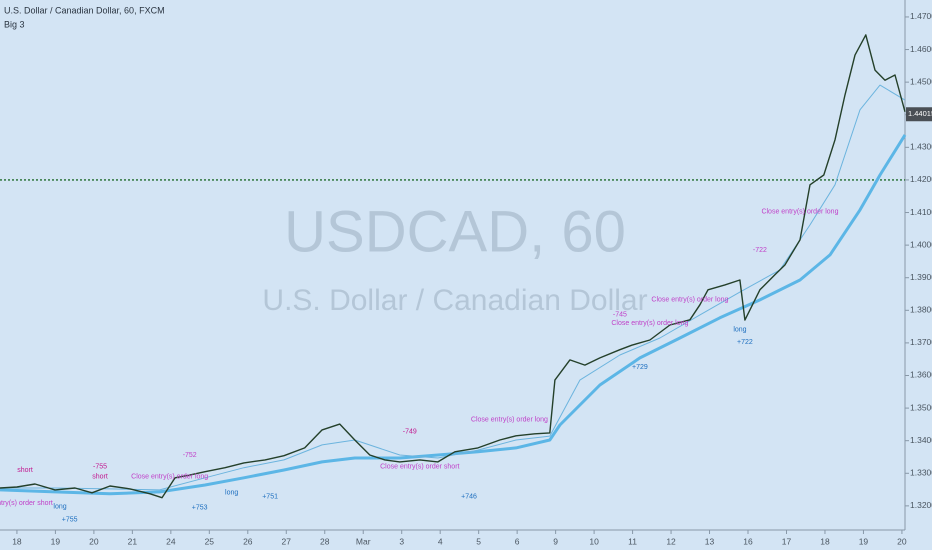 Image resolution: width=932 pixels, height=550 pixels. Describe the element at coordinates (921, 277) in the screenshot. I see `y-tick-label: 1.39000` at that location.